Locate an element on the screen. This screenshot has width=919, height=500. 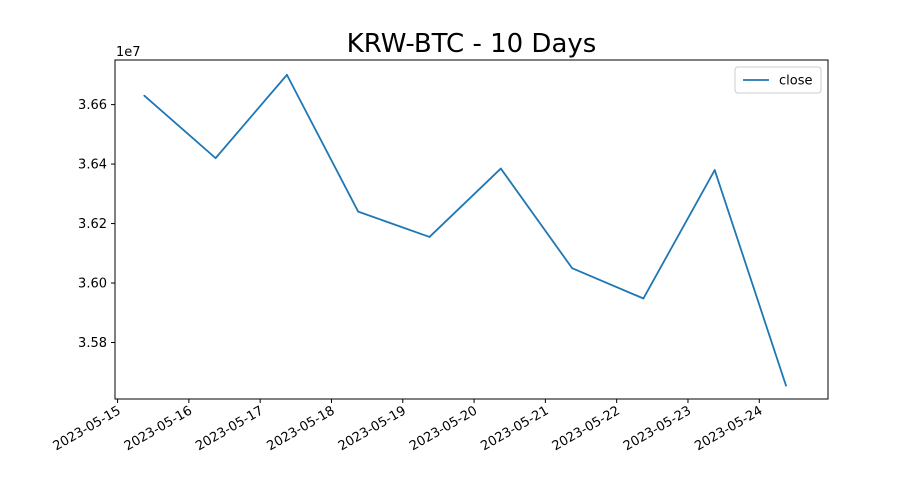
x-tick-label: 2023-05-16 is located at coordinates (158, 428).